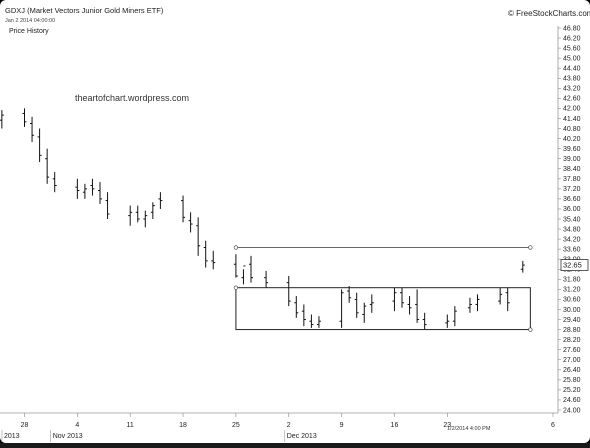 The image size is (590, 448). I want to click on y-tick-label: 35.40, so click(572, 219).